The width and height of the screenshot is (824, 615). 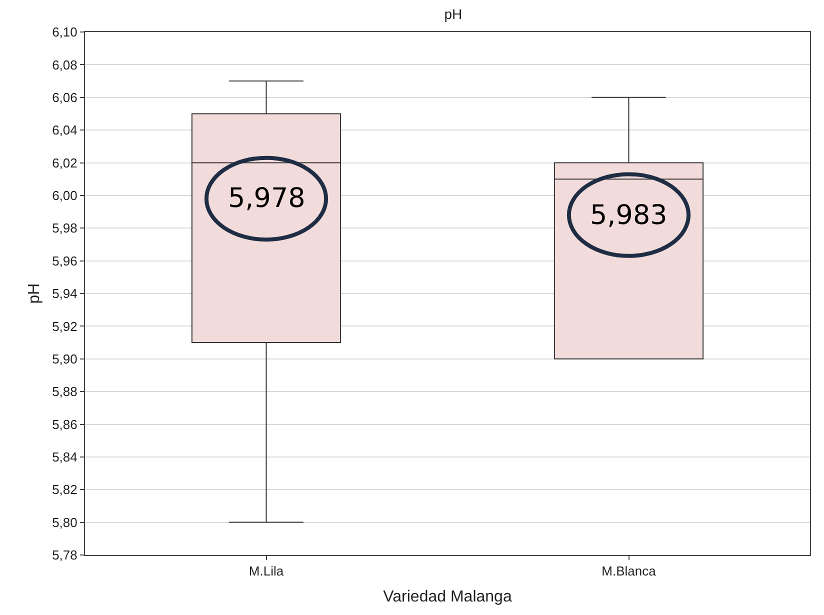 I want to click on y-tick-label: 6,04, so click(x=65, y=130).